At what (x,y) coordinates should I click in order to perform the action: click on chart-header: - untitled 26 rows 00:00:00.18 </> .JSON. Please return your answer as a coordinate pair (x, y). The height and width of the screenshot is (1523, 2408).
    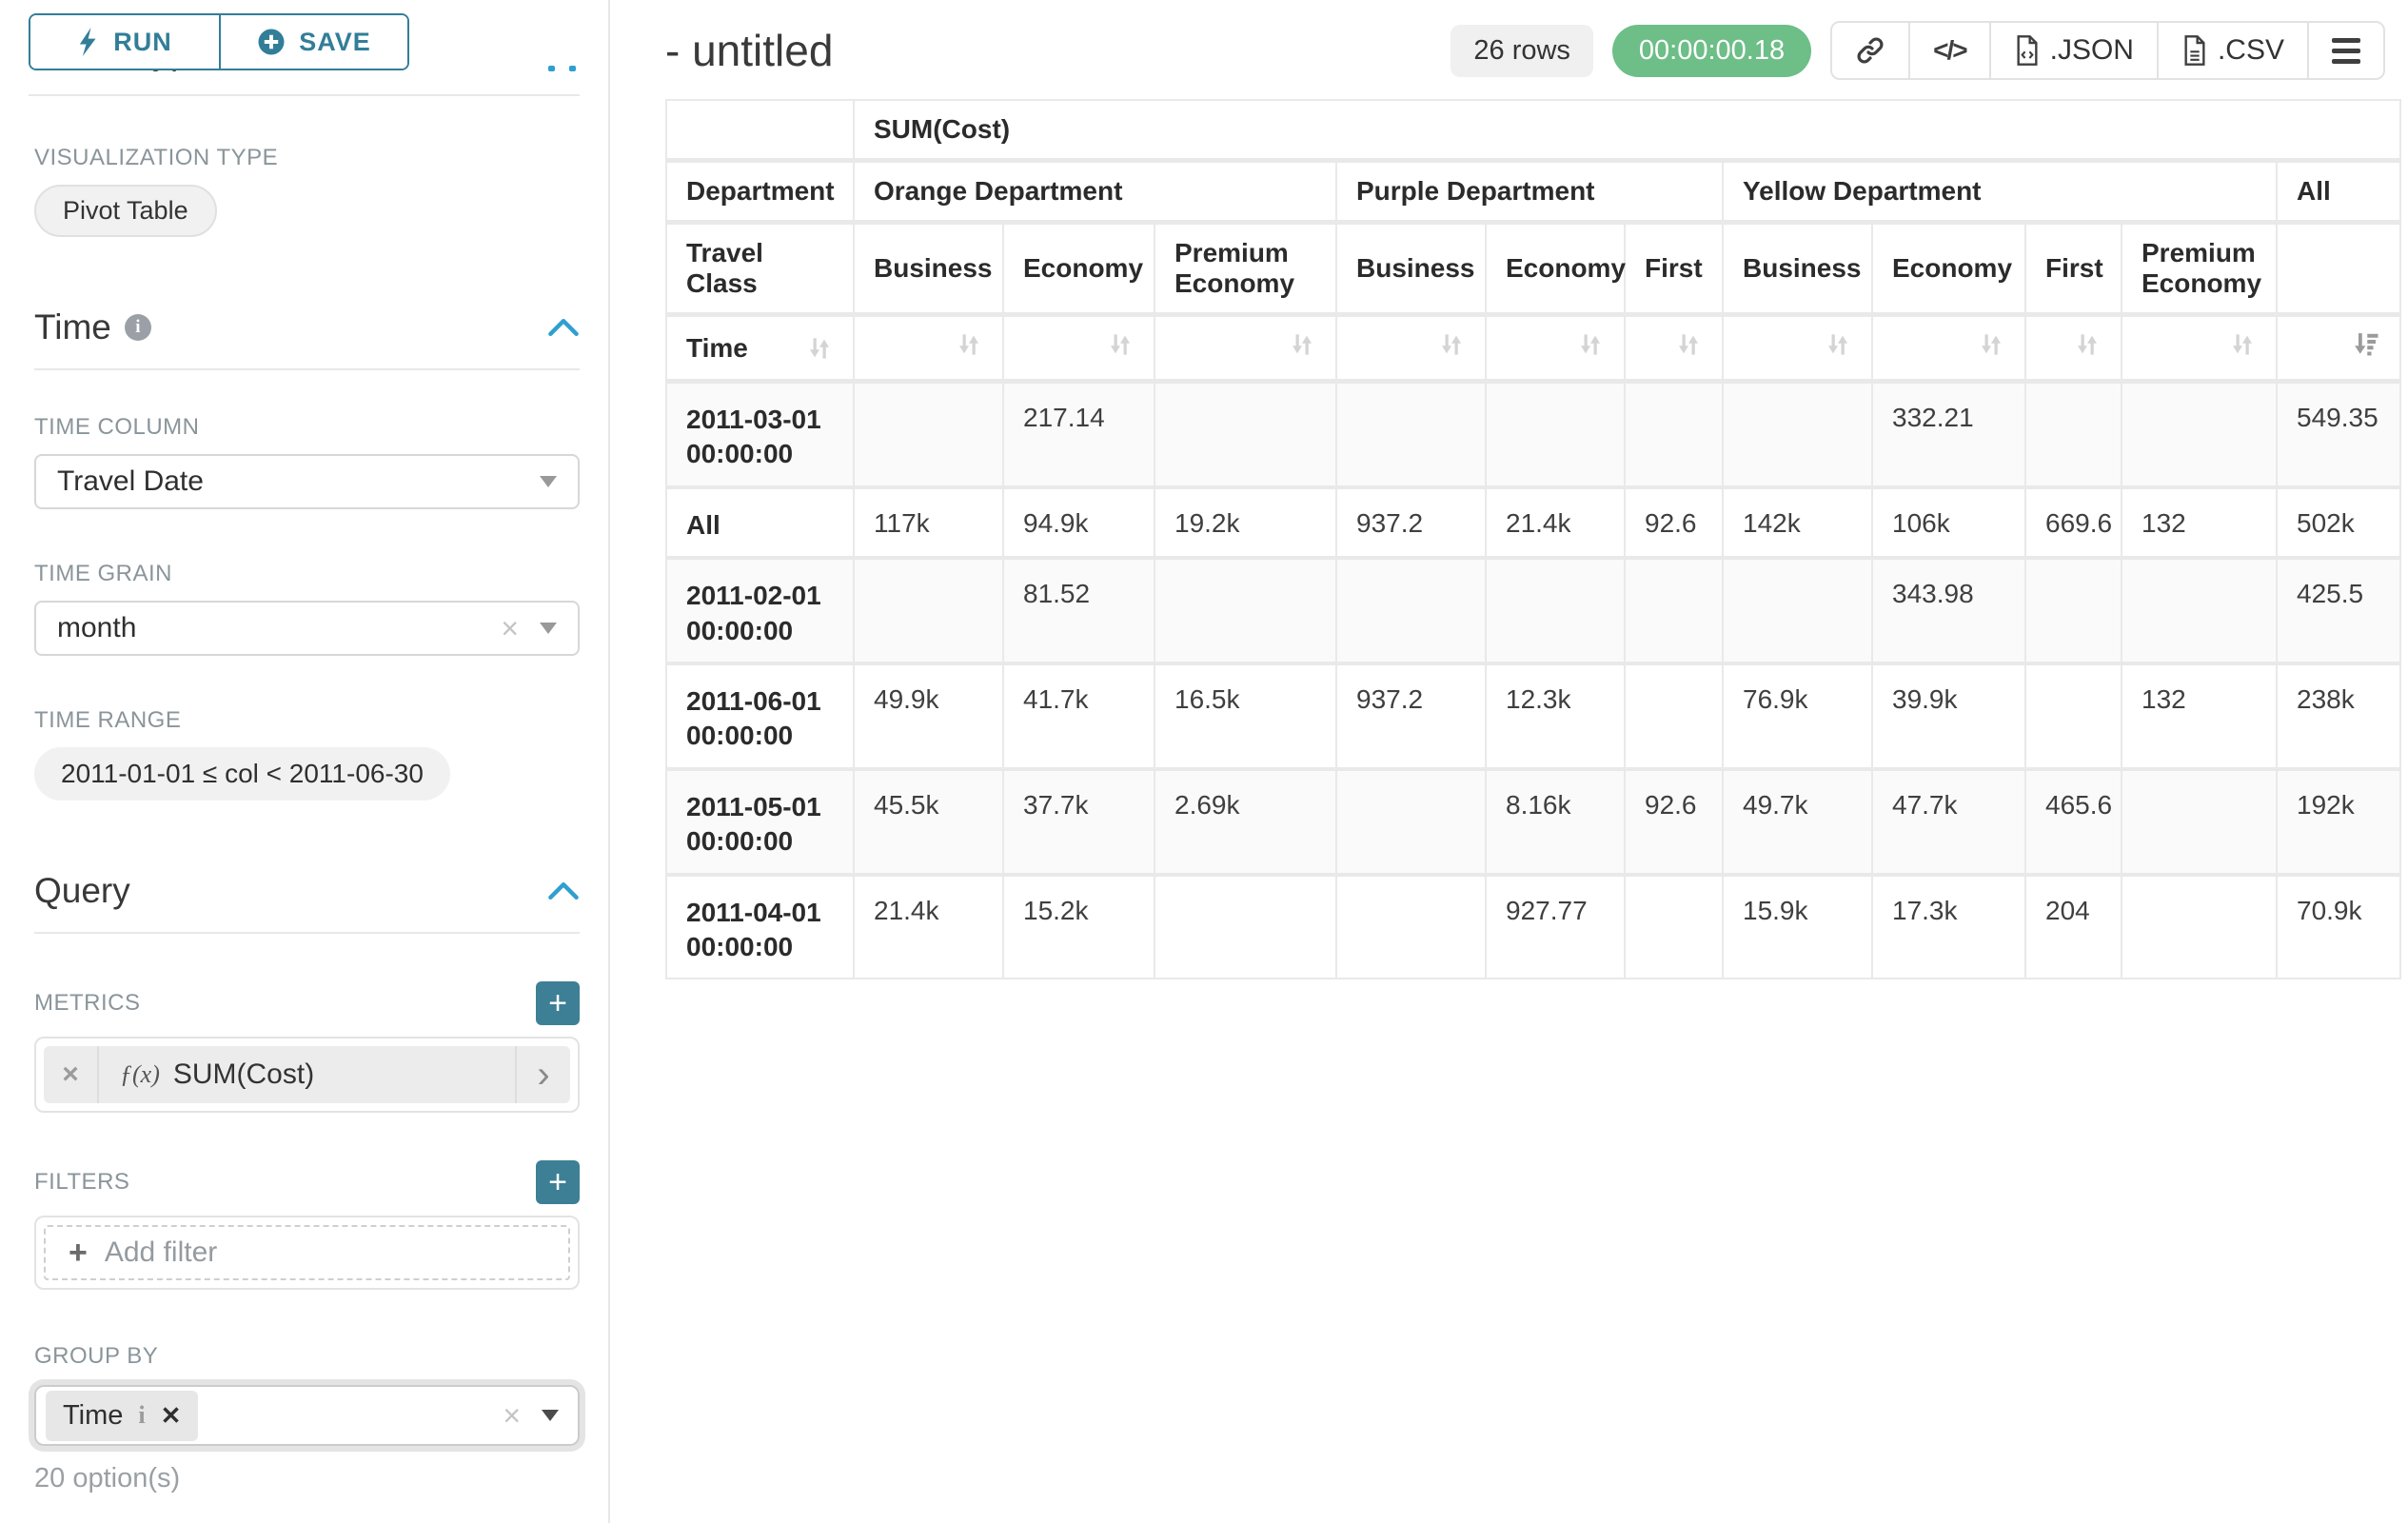
    Looking at the image, I should click on (1509, 40).